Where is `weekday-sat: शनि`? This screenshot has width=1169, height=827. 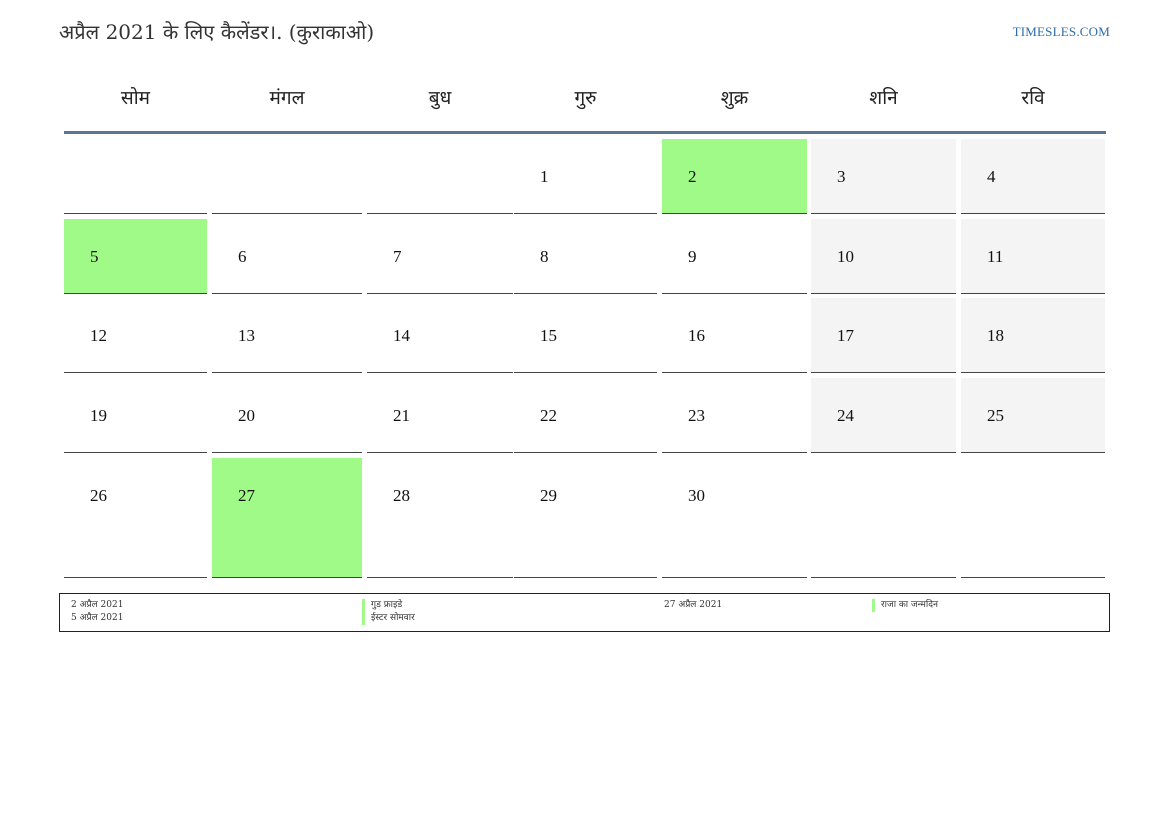 weekday-sat: शनि is located at coordinates (883, 98).